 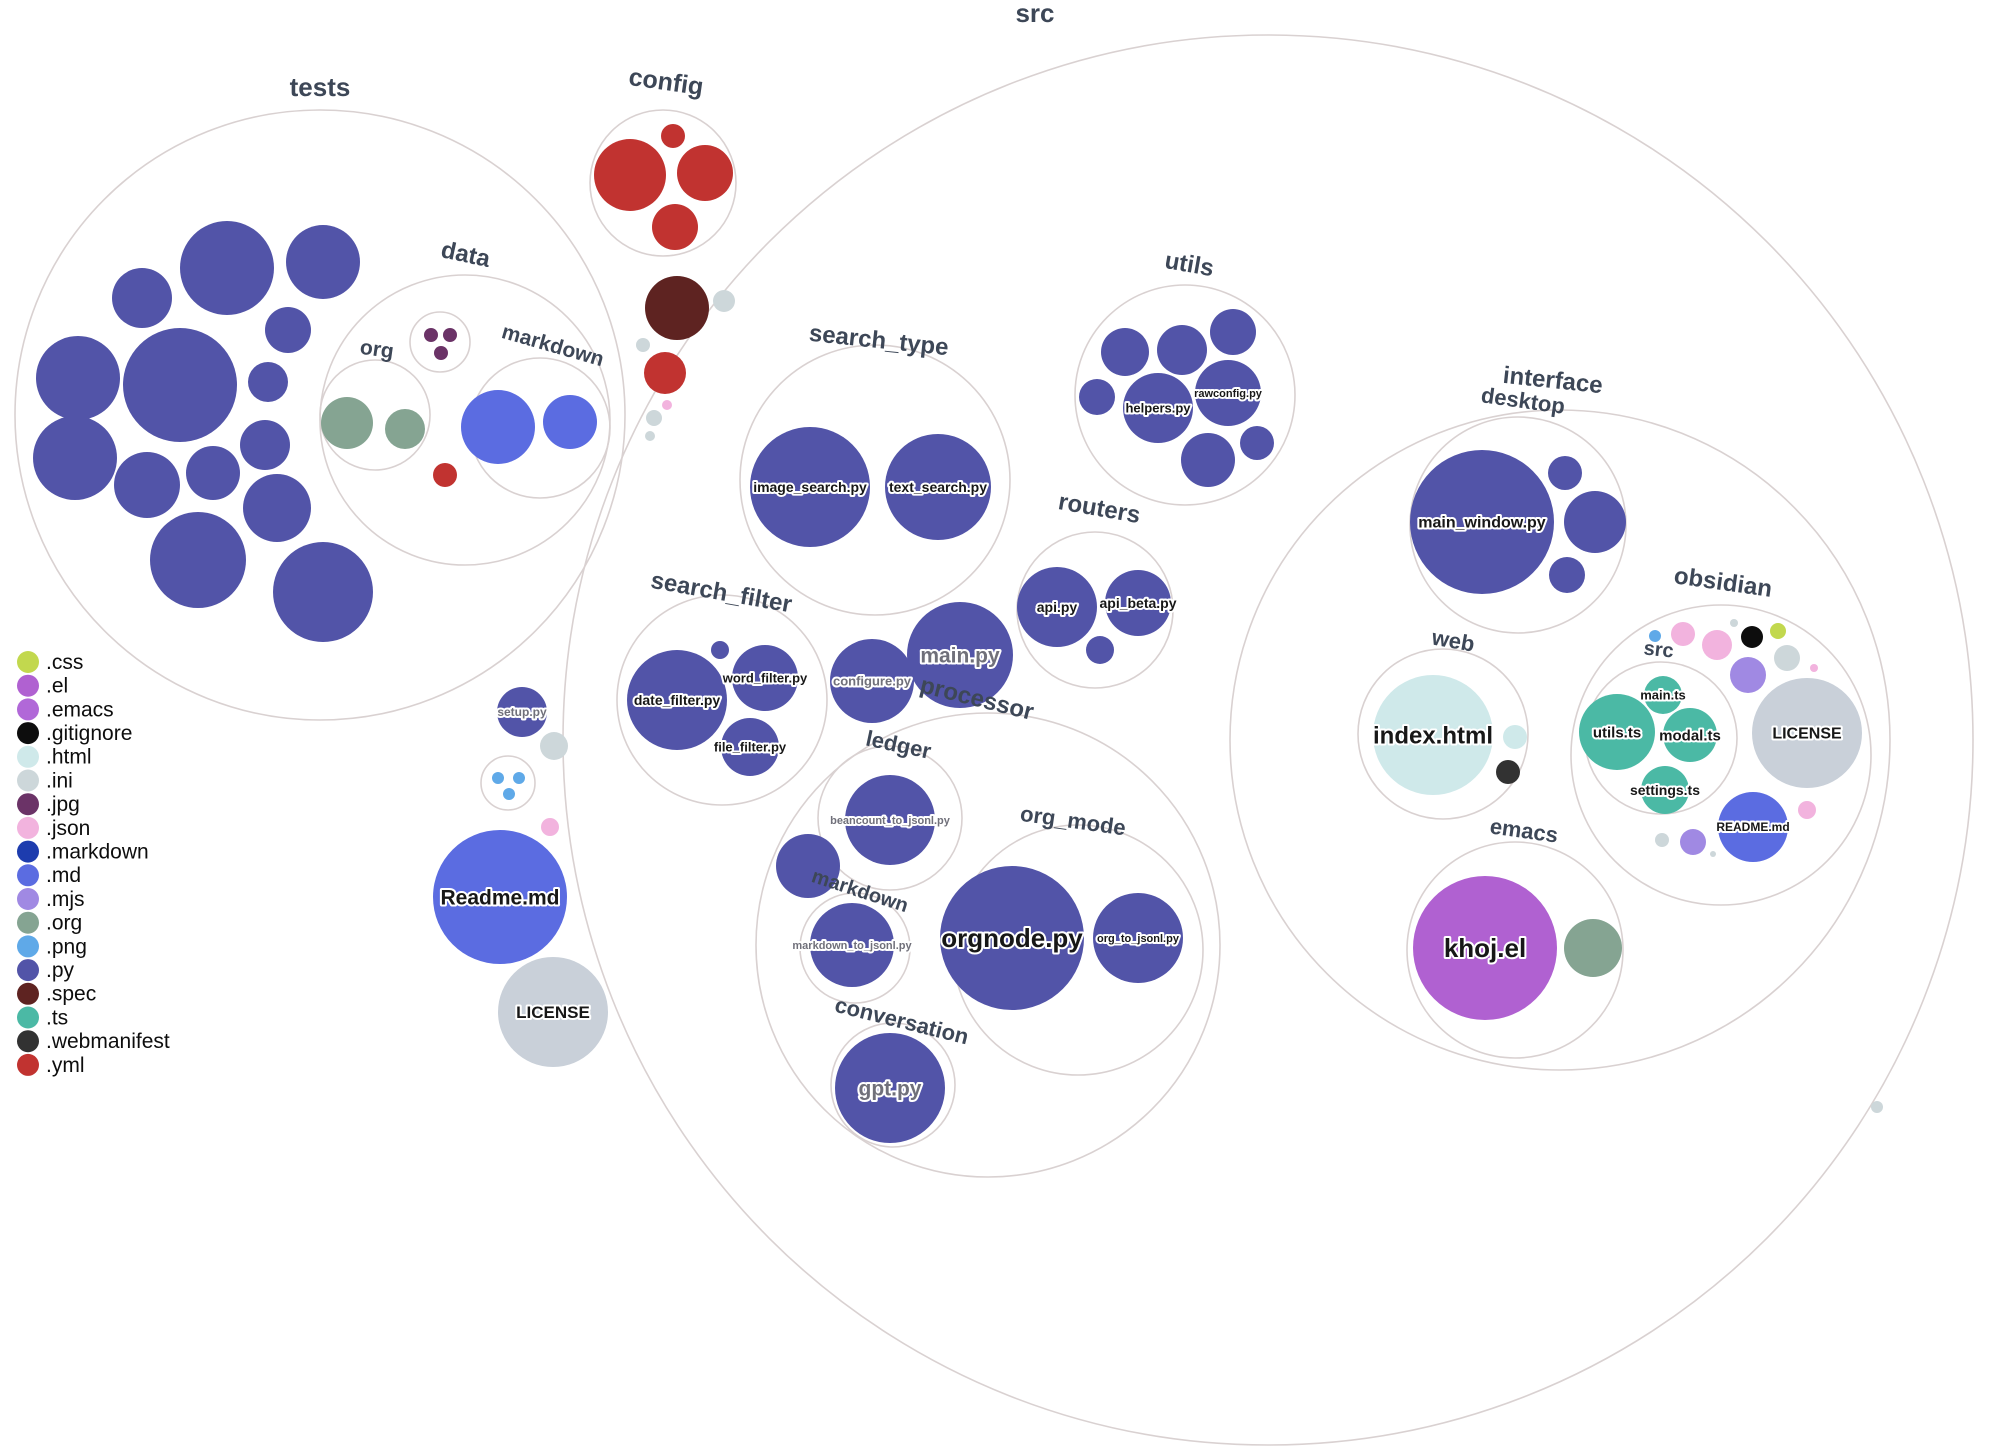 I want to click on file-circle-word_filter.py, so click(x=765, y=678).